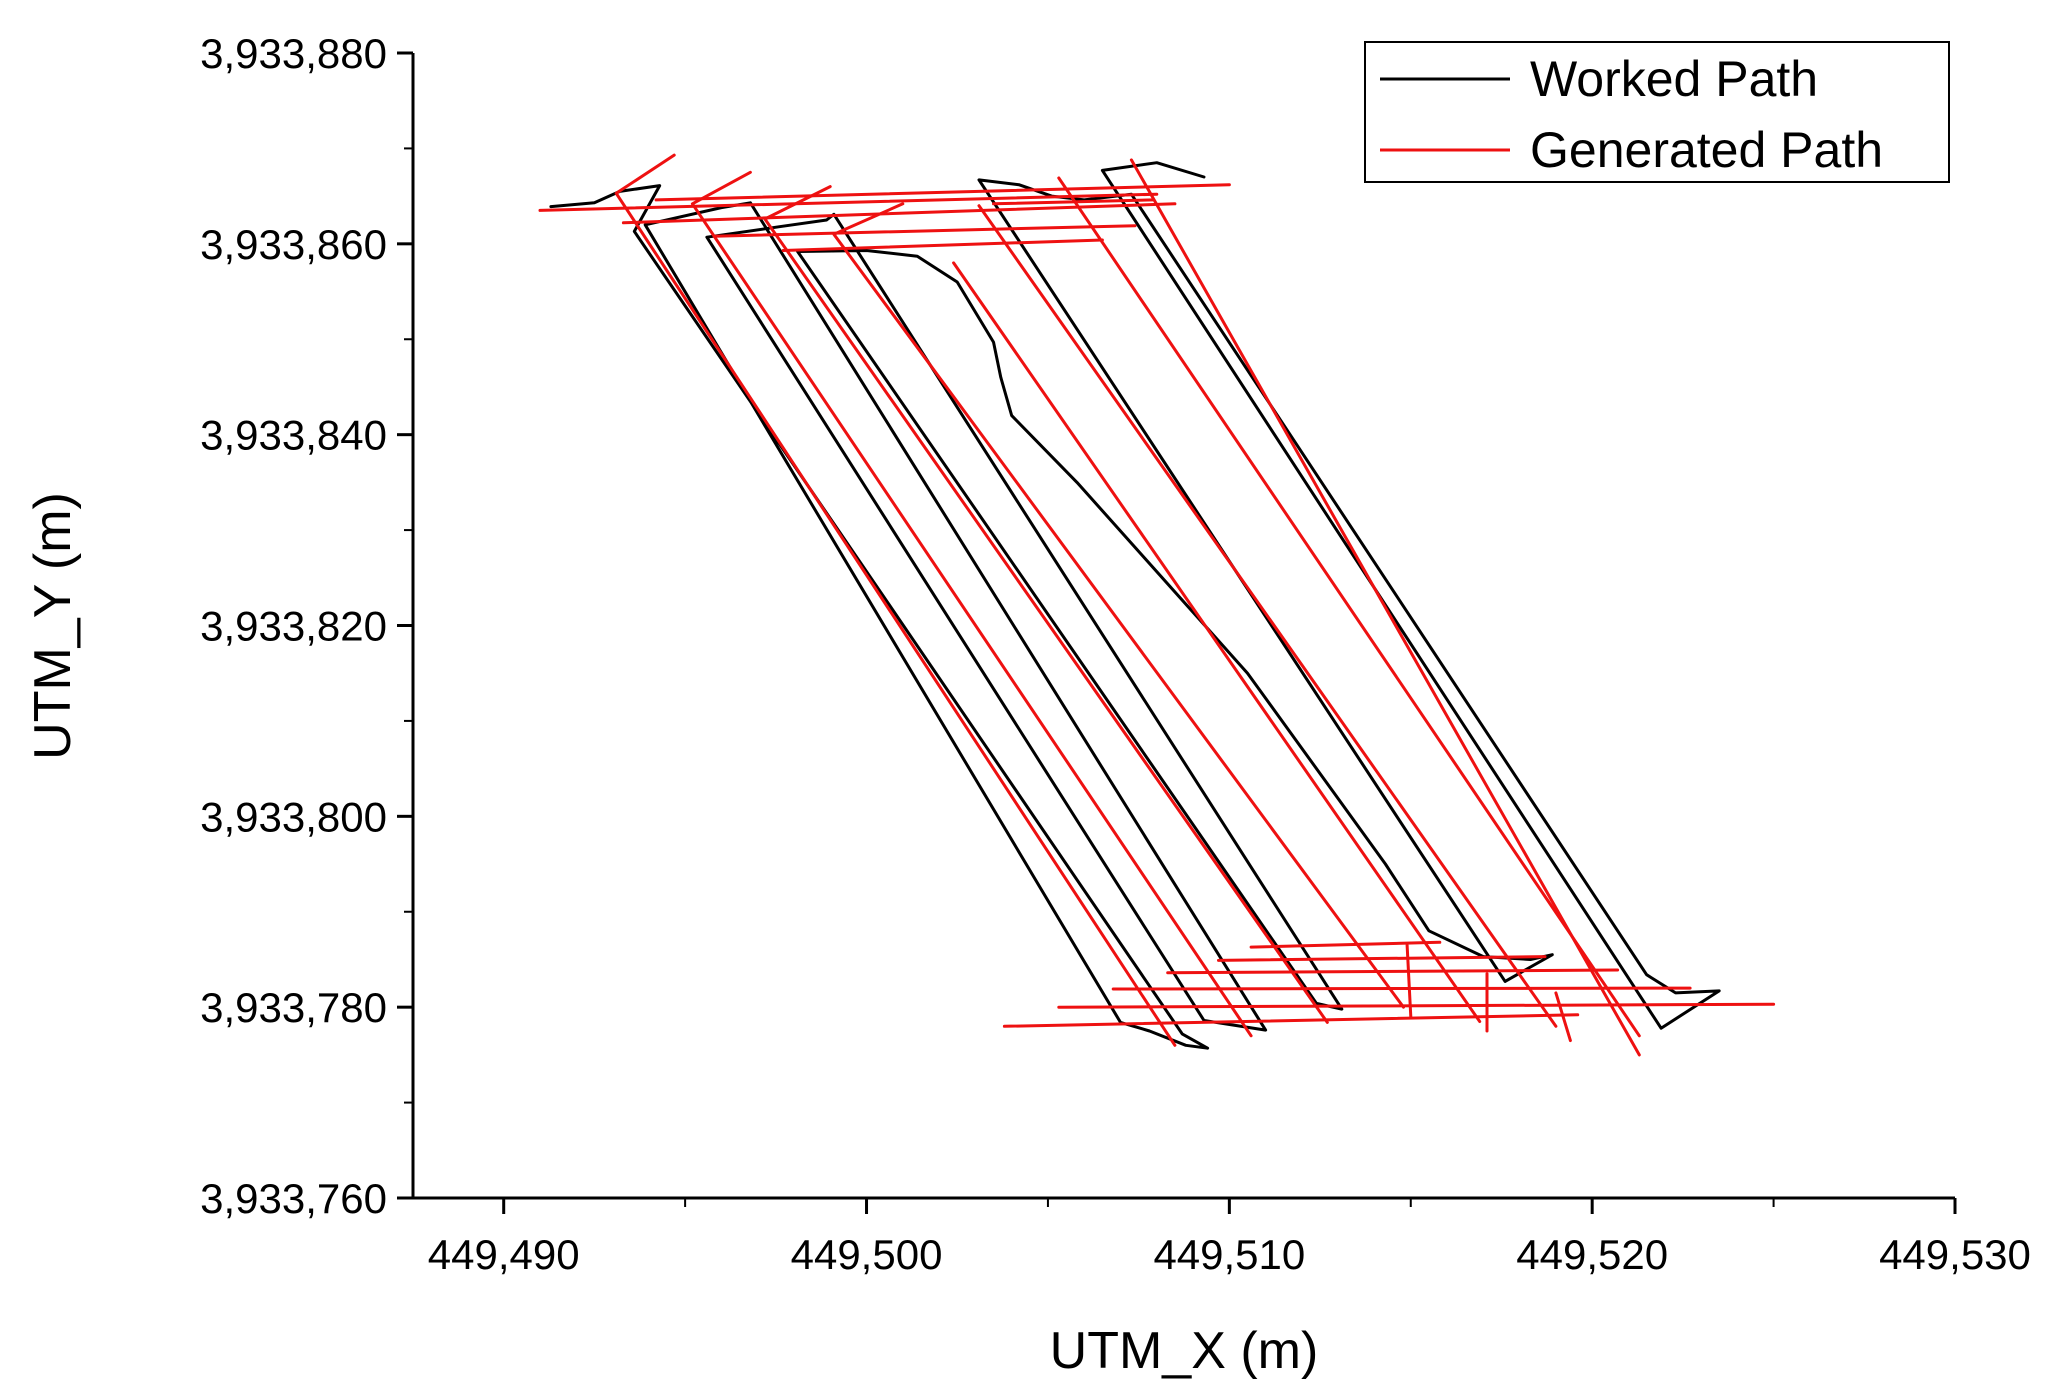 The image size is (2056, 1393). I want to click on x-tick-label: 449,520, so click(1592, 1254).